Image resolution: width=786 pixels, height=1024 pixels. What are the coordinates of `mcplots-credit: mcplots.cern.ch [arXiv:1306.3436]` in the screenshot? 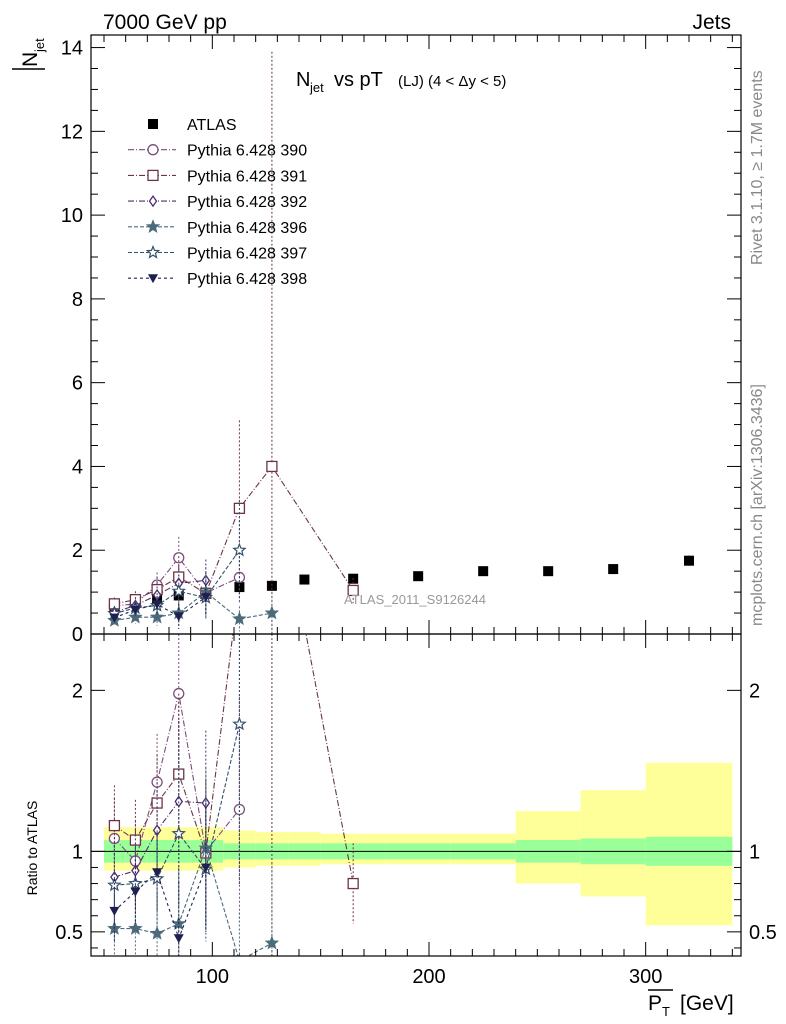 It's located at (757, 505).